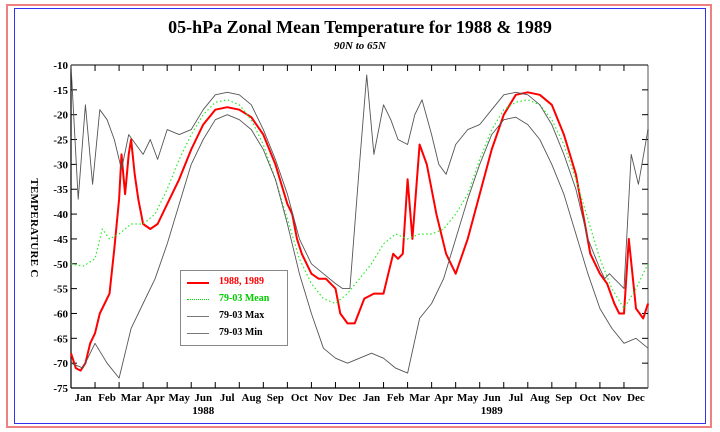 The height and width of the screenshot is (432, 720). What do you see at coordinates (60, 141) in the screenshot?
I see `y-tick-label: -25` at bounding box center [60, 141].